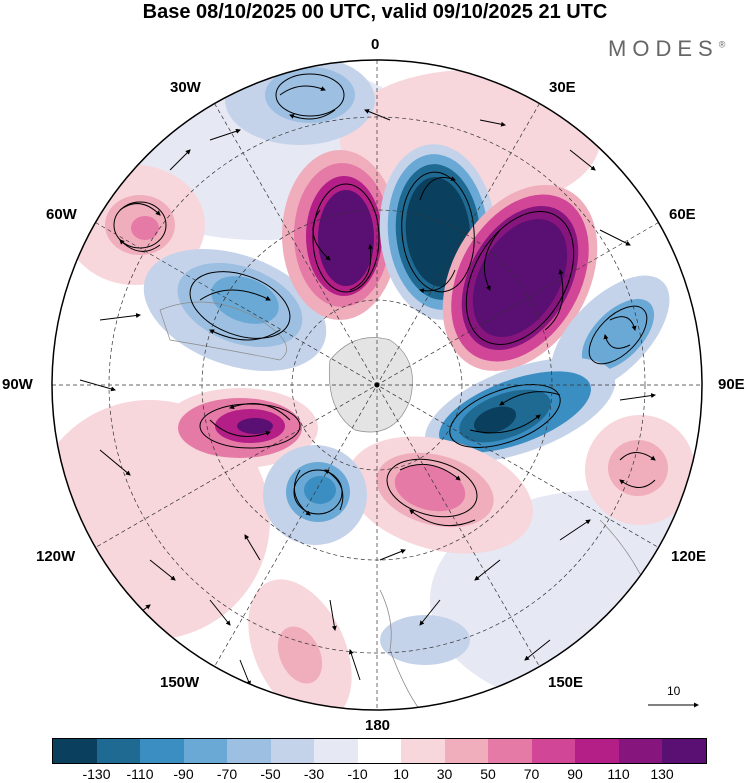  Describe the element at coordinates (731, 384) in the screenshot. I see `lon-label-90e: 90E` at that location.